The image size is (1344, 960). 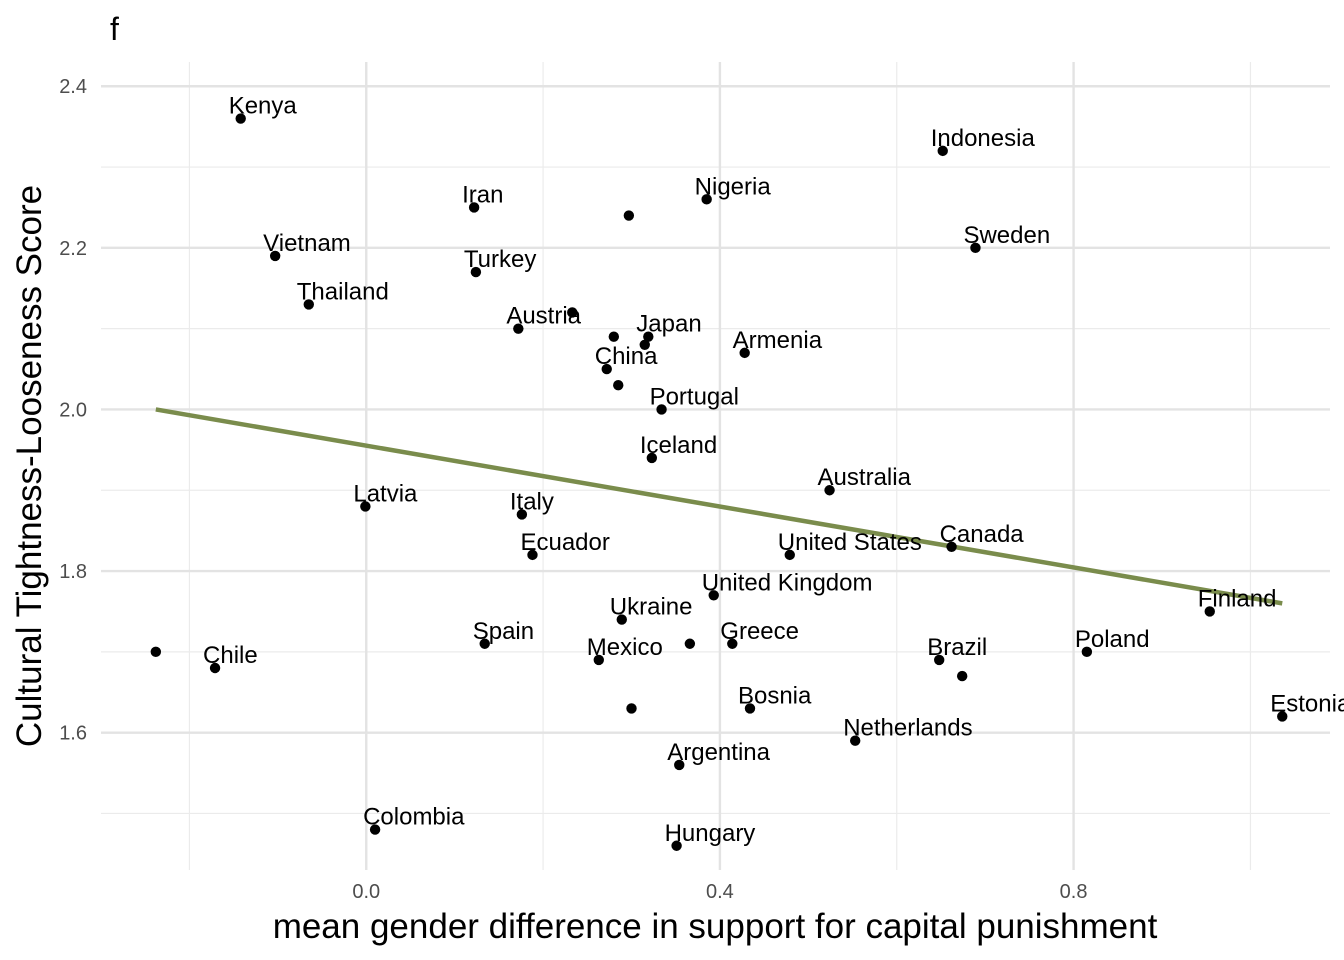 What do you see at coordinates (625, 647) in the screenshot?
I see `point-label: Mexico` at bounding box center [625, 647].